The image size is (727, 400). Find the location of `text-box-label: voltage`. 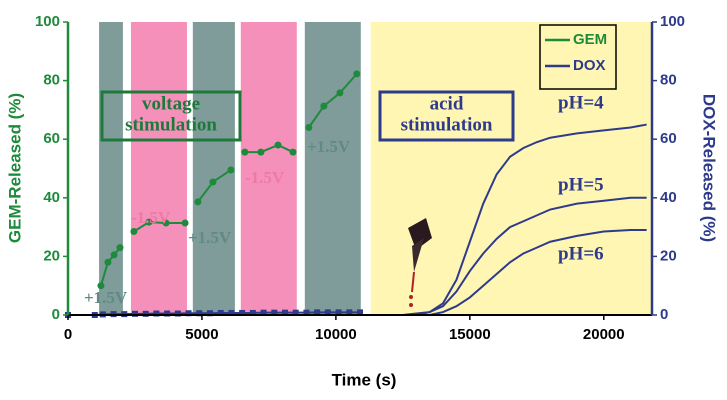

text-box-label: voltage is located at coordinates (171, 103).